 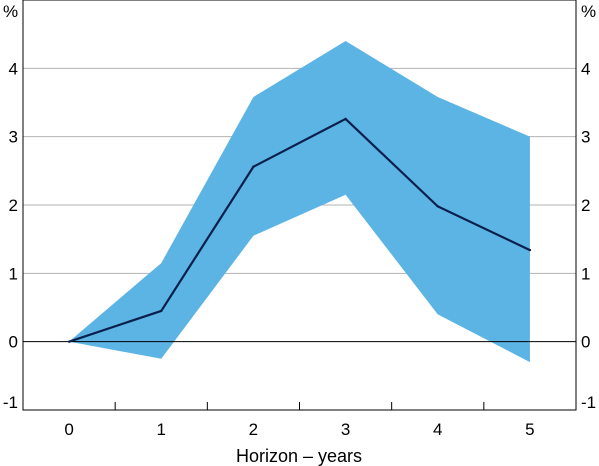 What do you see at coordinates (345, 429) in the screenshot?
I see `x-tick-label: 3` at bounding box center [345, 429].